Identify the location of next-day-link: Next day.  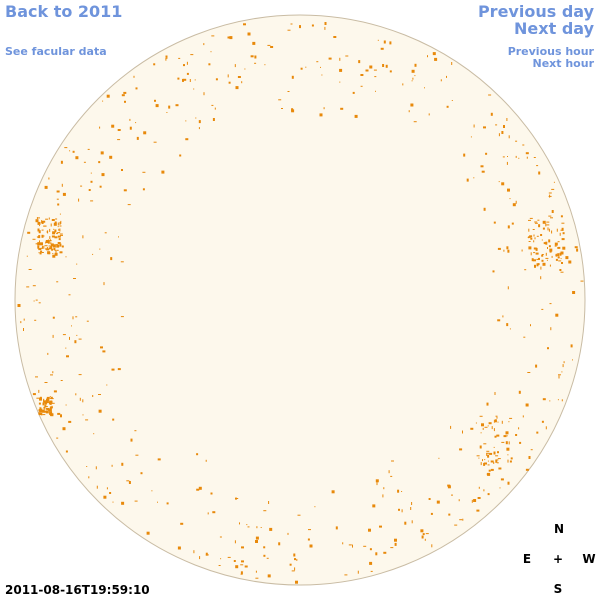
(554, 28).